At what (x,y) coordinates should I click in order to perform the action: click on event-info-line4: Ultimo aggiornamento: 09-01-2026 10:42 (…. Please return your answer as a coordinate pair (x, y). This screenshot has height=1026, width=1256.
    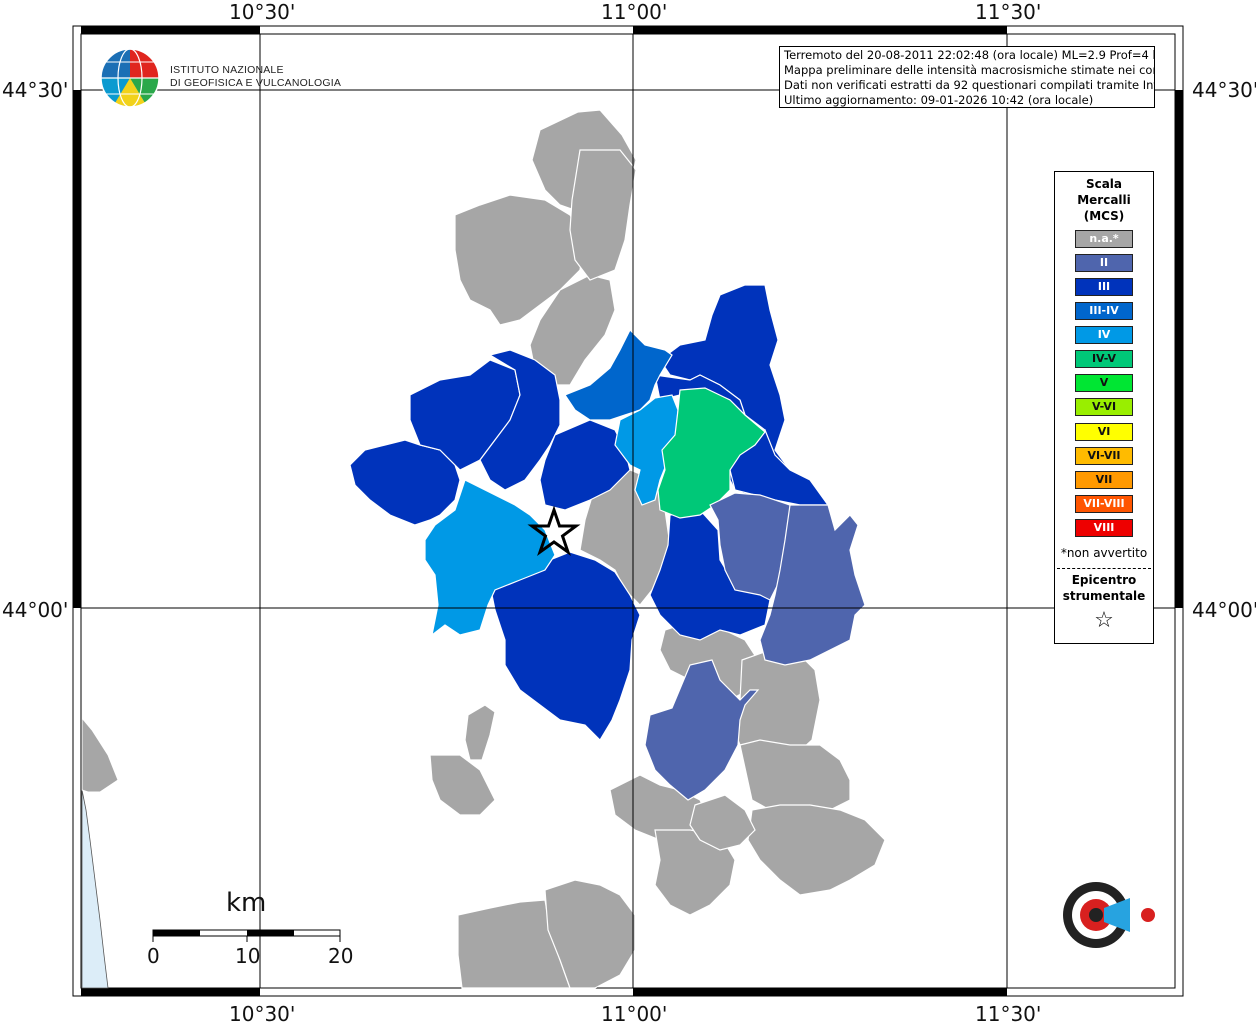
    Looking at the image, I should click on (939, 100).